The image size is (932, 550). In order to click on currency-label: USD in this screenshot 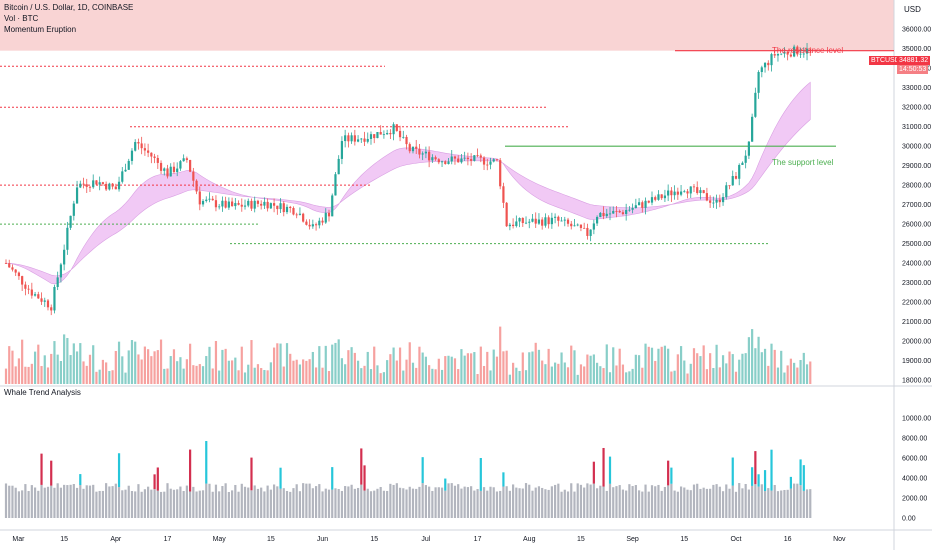, I will do `click(912, 9)`.